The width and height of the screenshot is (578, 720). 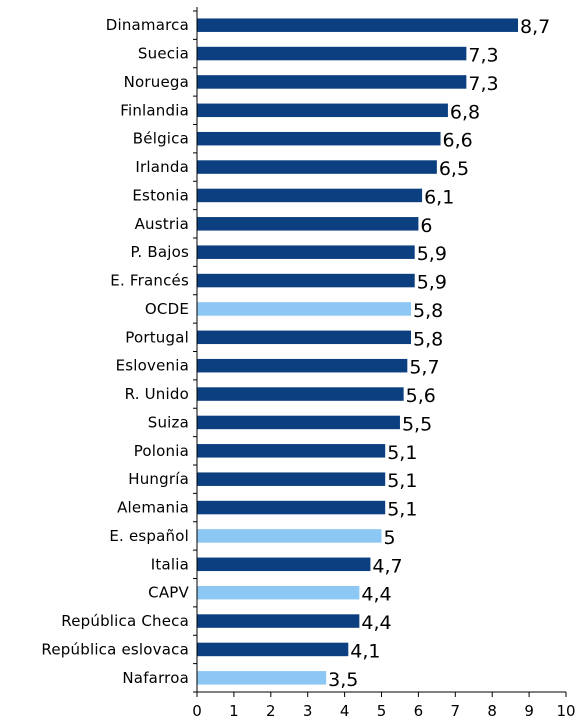 What do you see at coordinates (308, 711) in the screenshot?
I see `x-tick-label: 3` at bounding box center [308, 711].